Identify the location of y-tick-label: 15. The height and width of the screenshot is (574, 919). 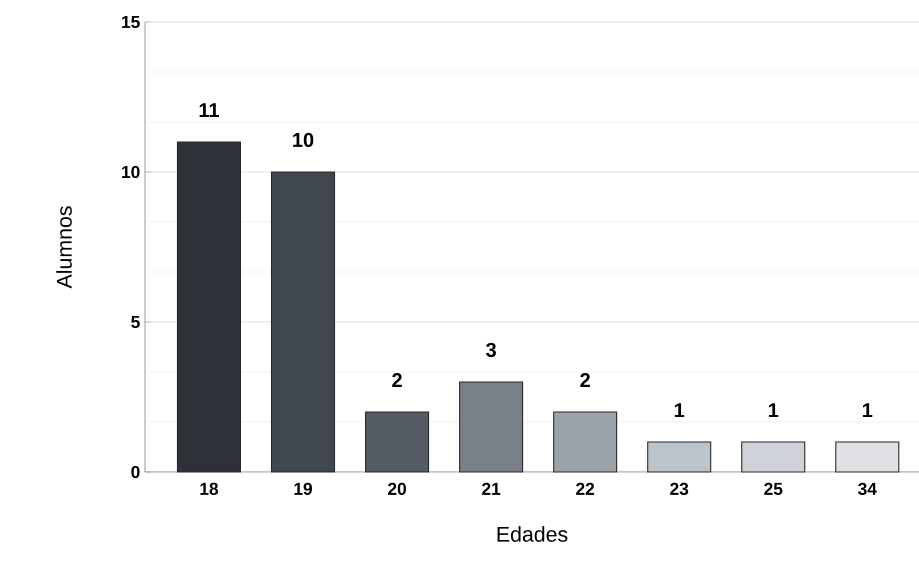
(131, 22).